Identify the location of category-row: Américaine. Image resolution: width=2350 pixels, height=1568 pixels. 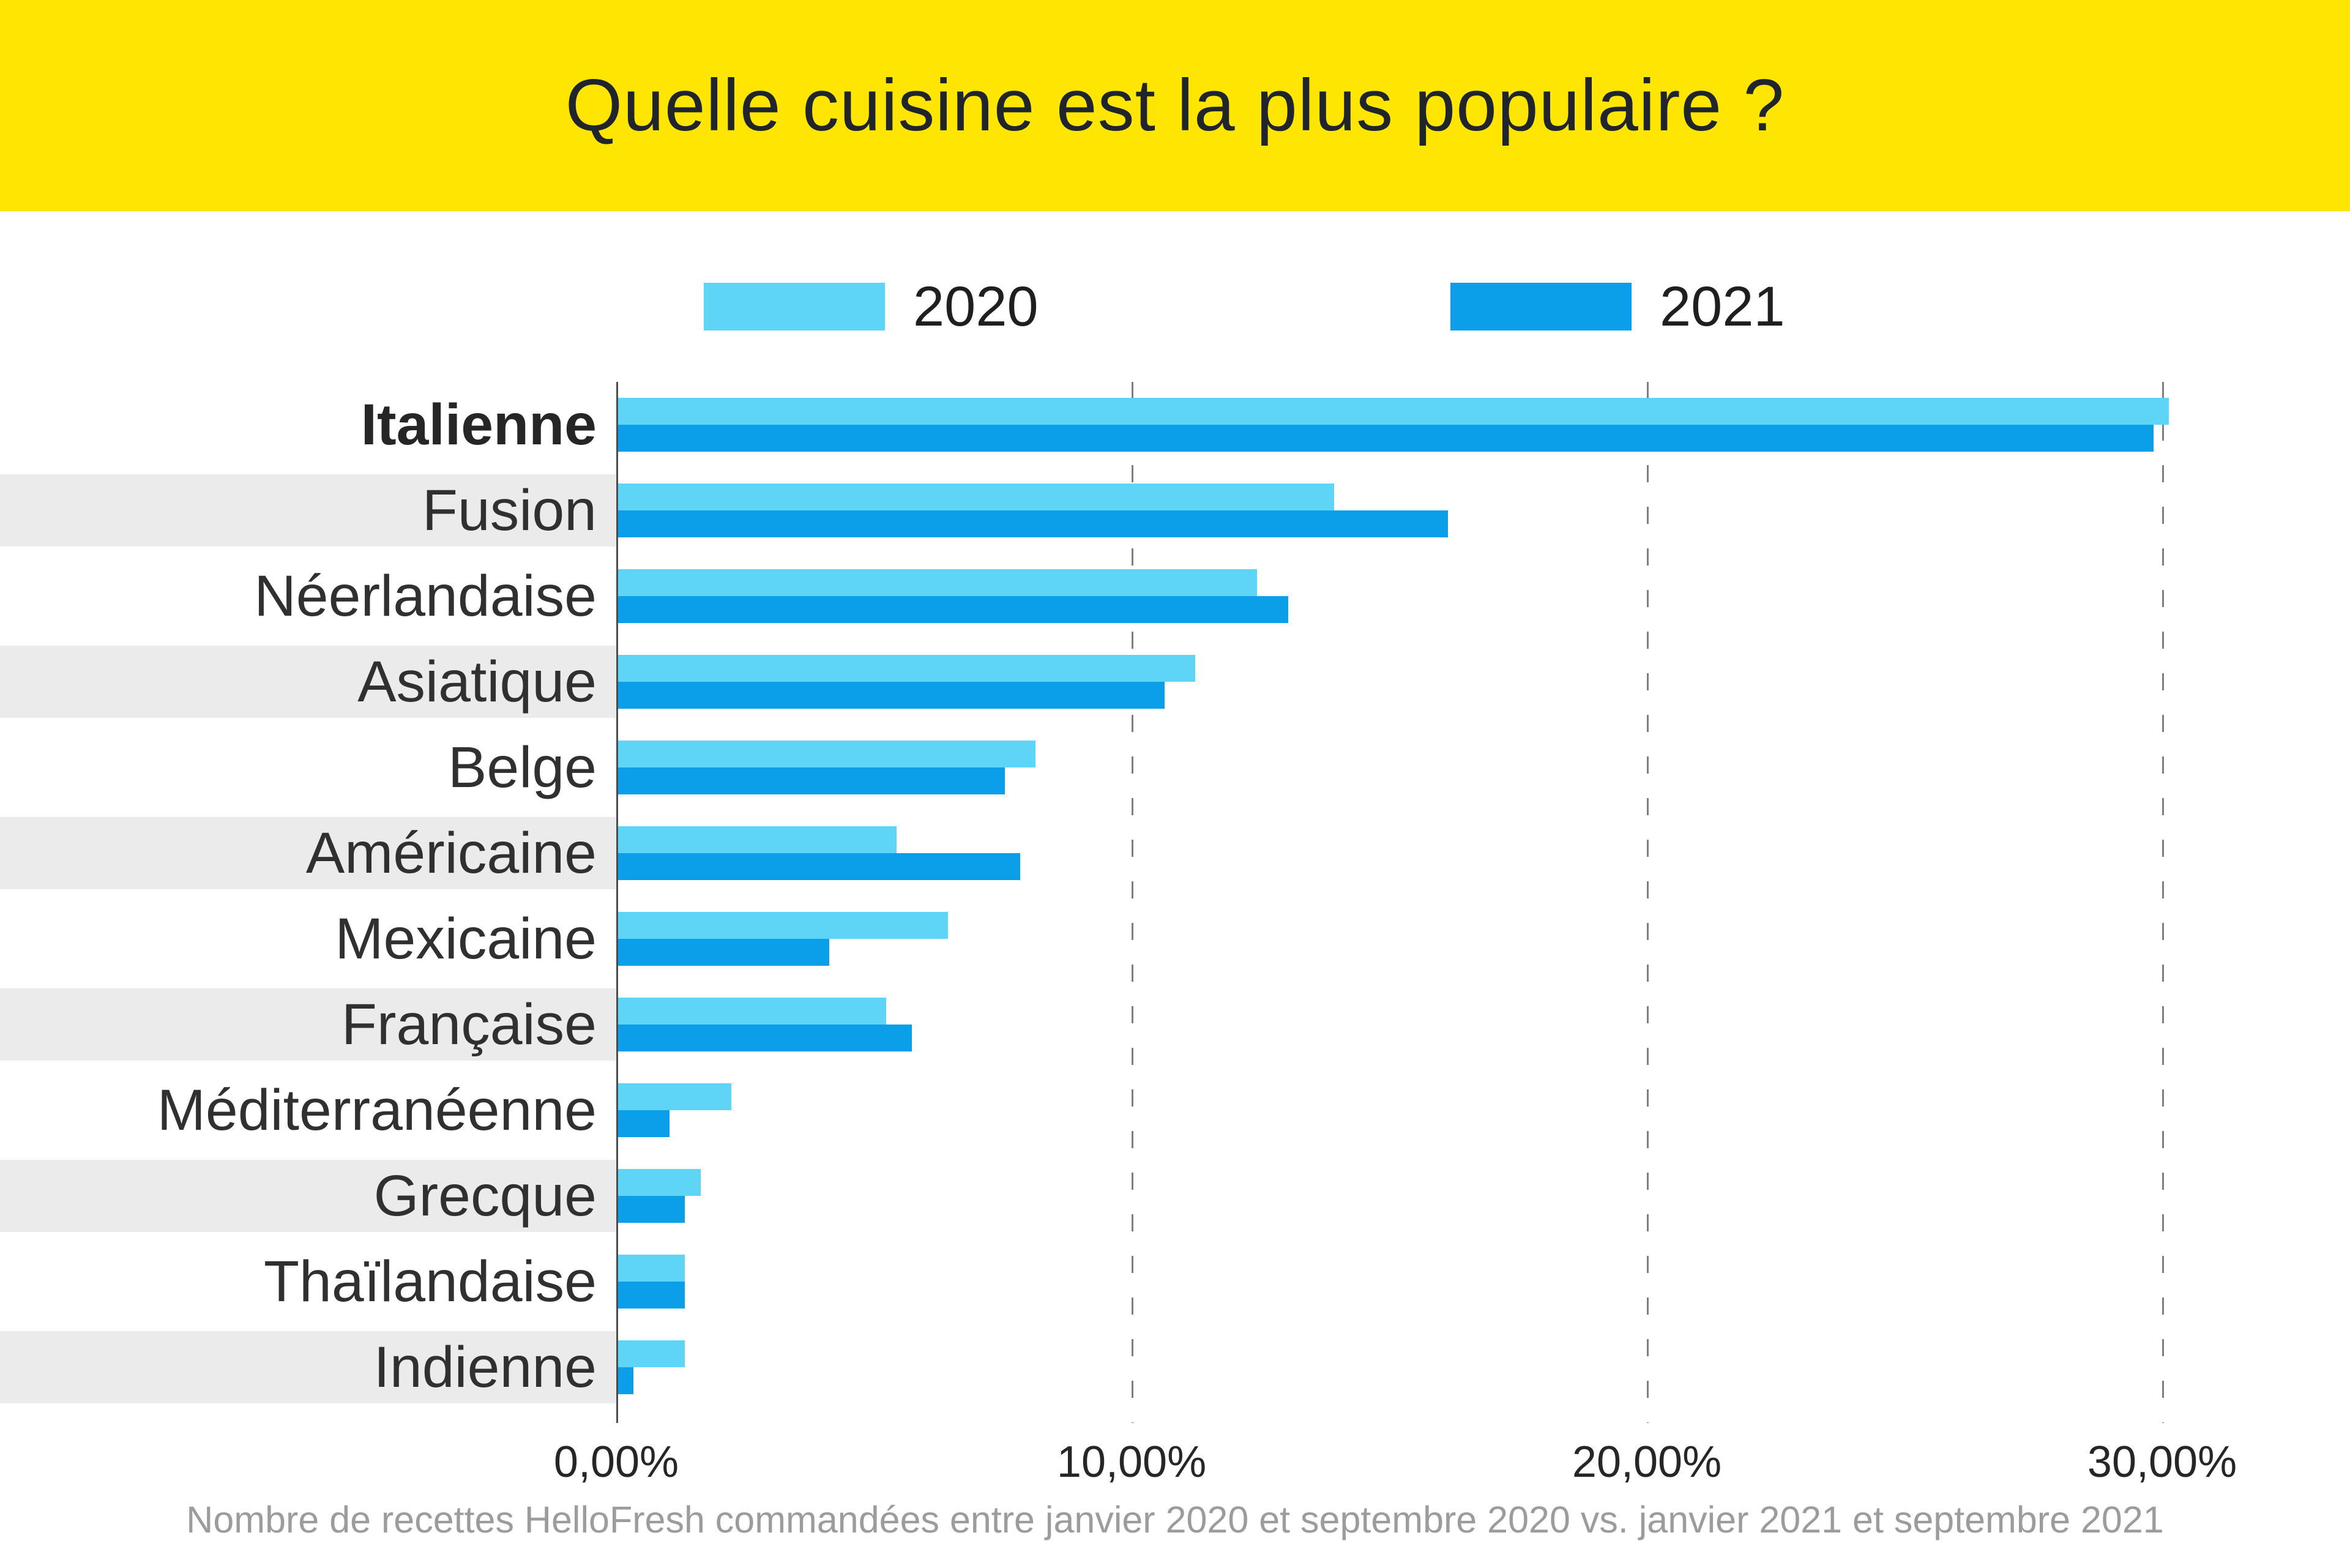
(1175, 853).